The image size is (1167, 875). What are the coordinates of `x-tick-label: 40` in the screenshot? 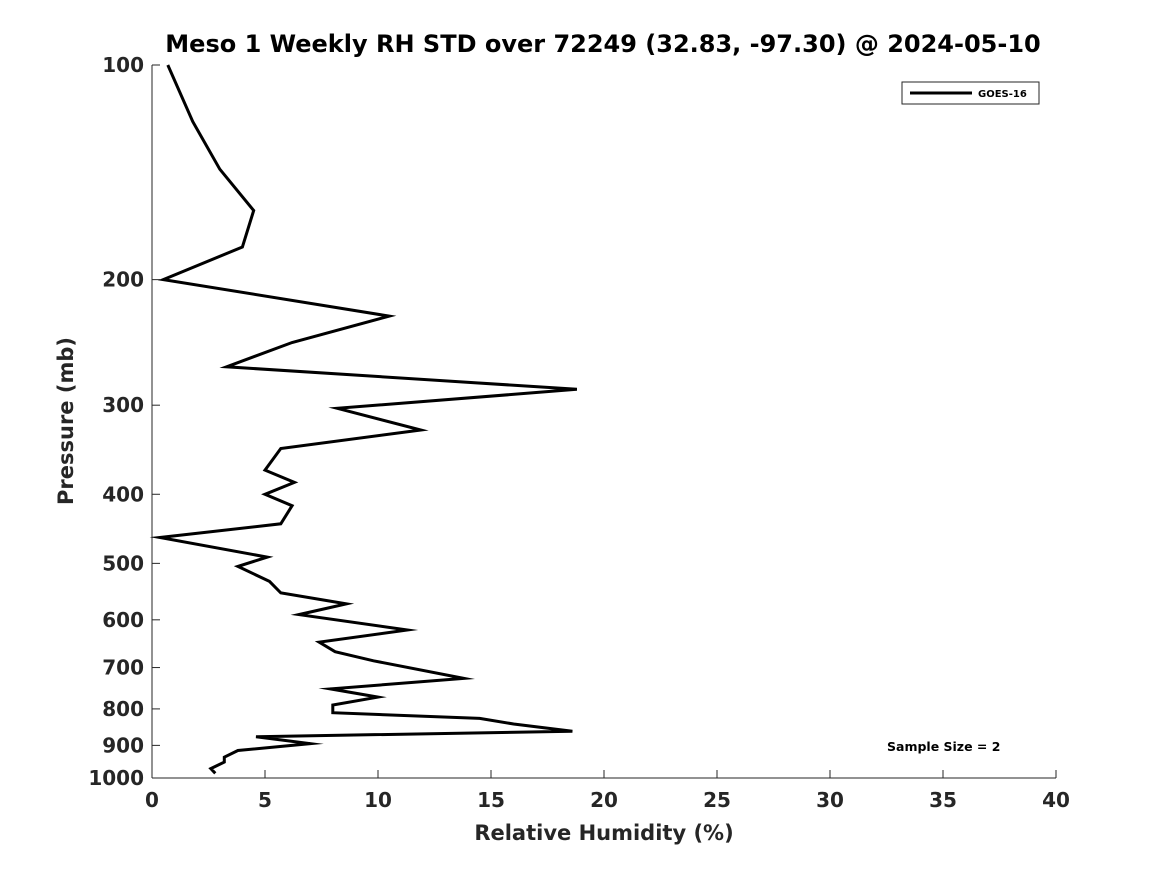 It's located at (1056, 800).